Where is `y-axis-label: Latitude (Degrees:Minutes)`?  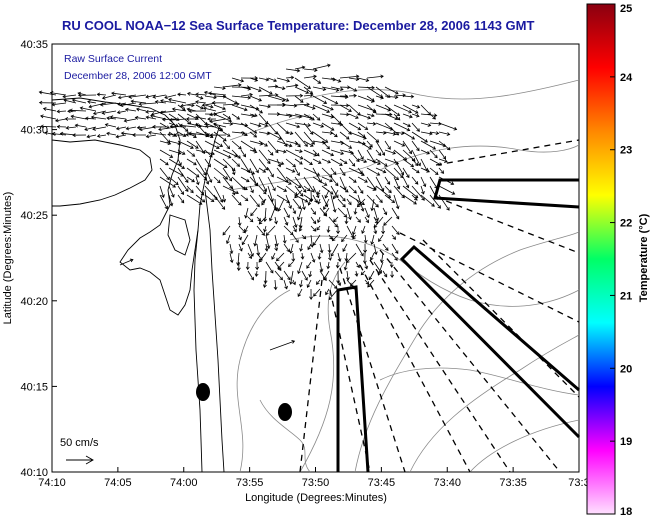 y-axis-label: Latitude (Degrees:Minutes) is located at coordinates (8, 258).